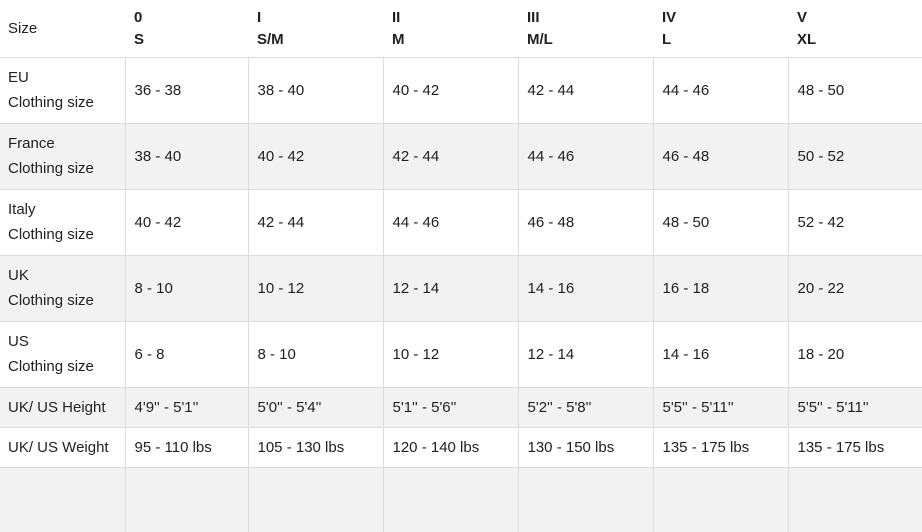 The width and height of the screenshot is (922, 532). Describe the element at coordinates (186, 89) in the screenshot. I see `table-cell: 36 - 38` at that location.